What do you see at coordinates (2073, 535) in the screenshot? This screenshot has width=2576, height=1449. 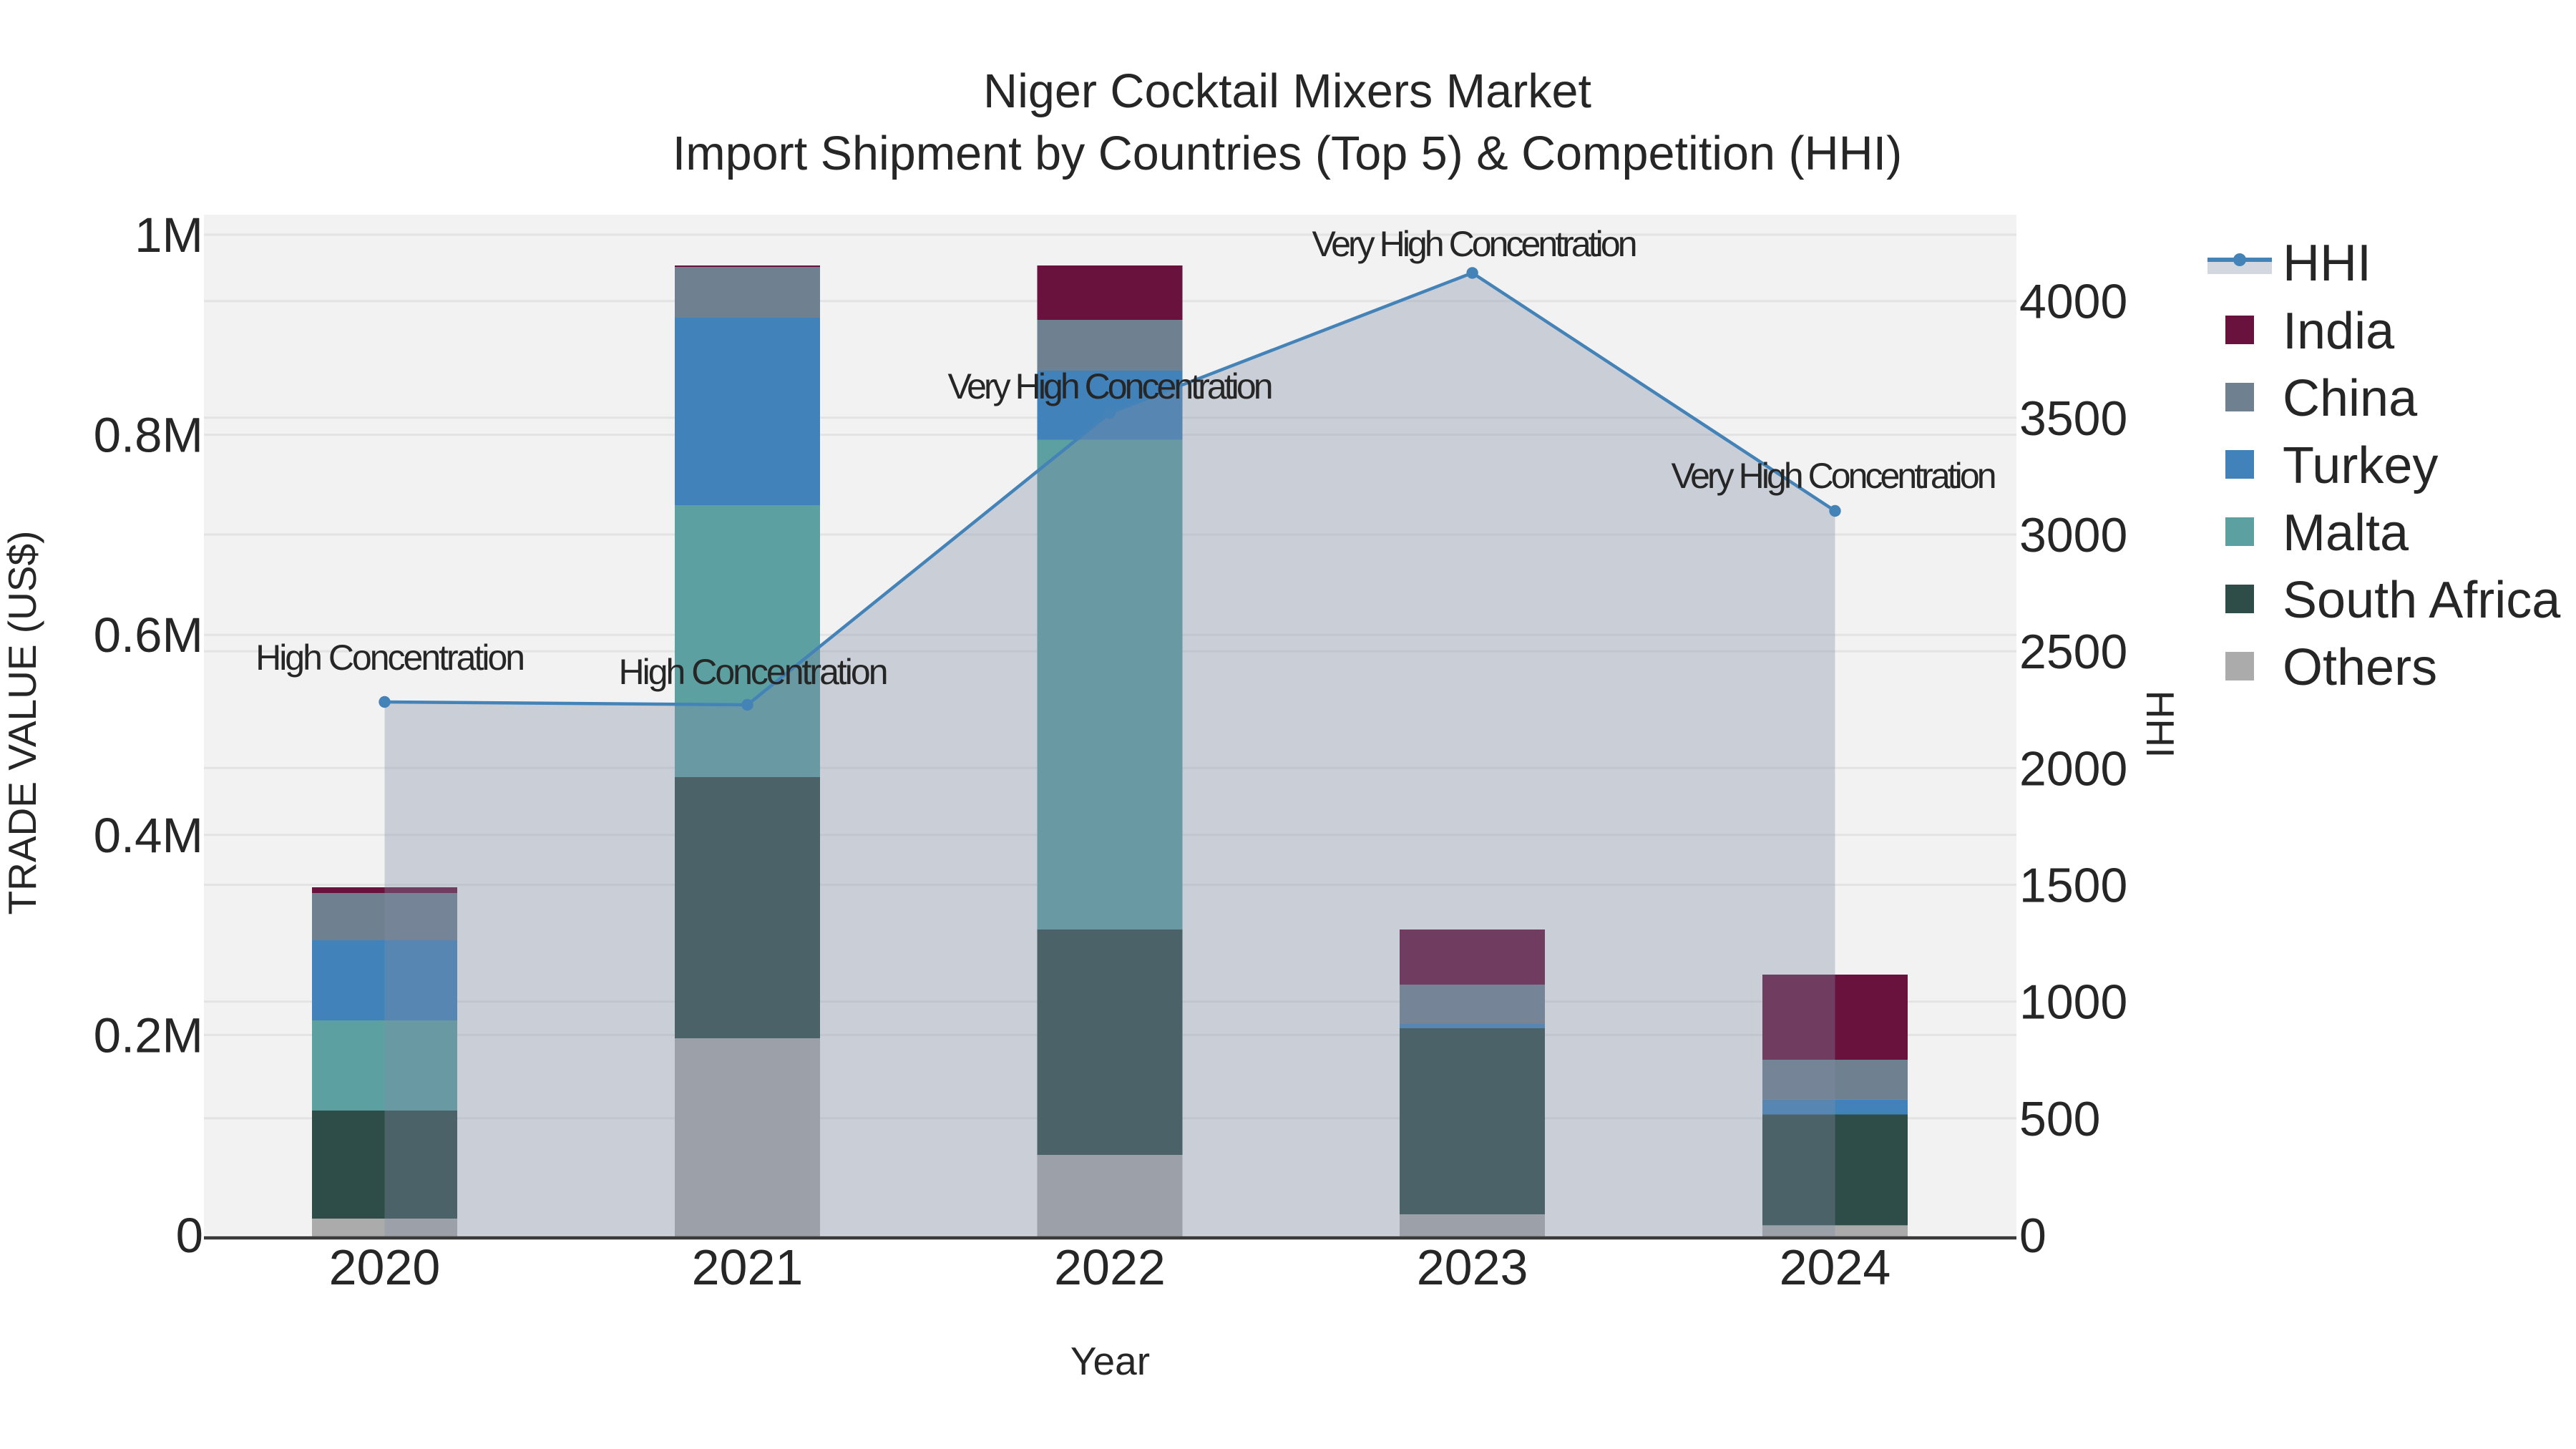 I see `svg-text: 3000` at bounding box center [2073, 535].